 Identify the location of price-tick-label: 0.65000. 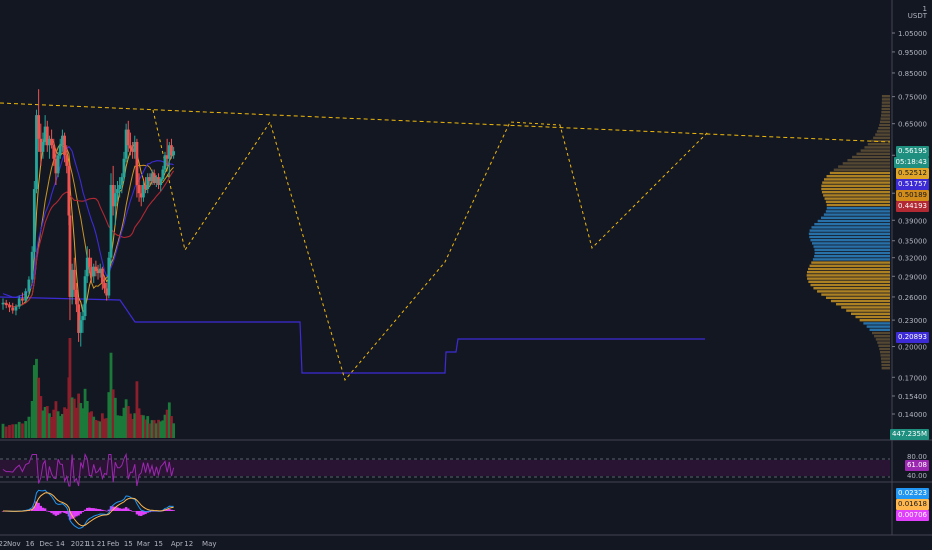
(912, 125).